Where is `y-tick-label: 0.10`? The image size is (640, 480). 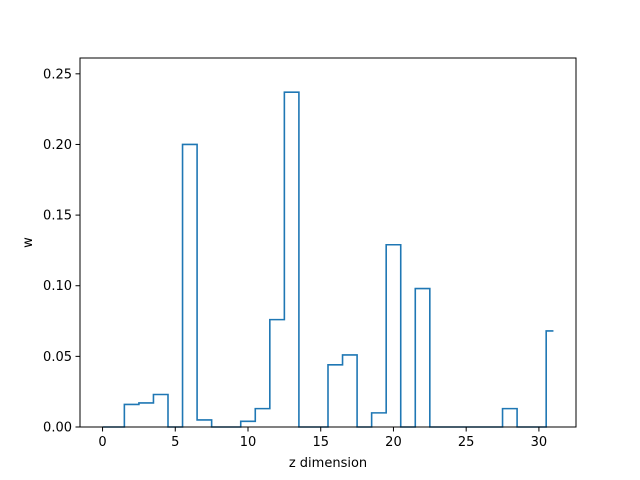
y-tick-label: 0.10 is located at coordinates (57, 286).